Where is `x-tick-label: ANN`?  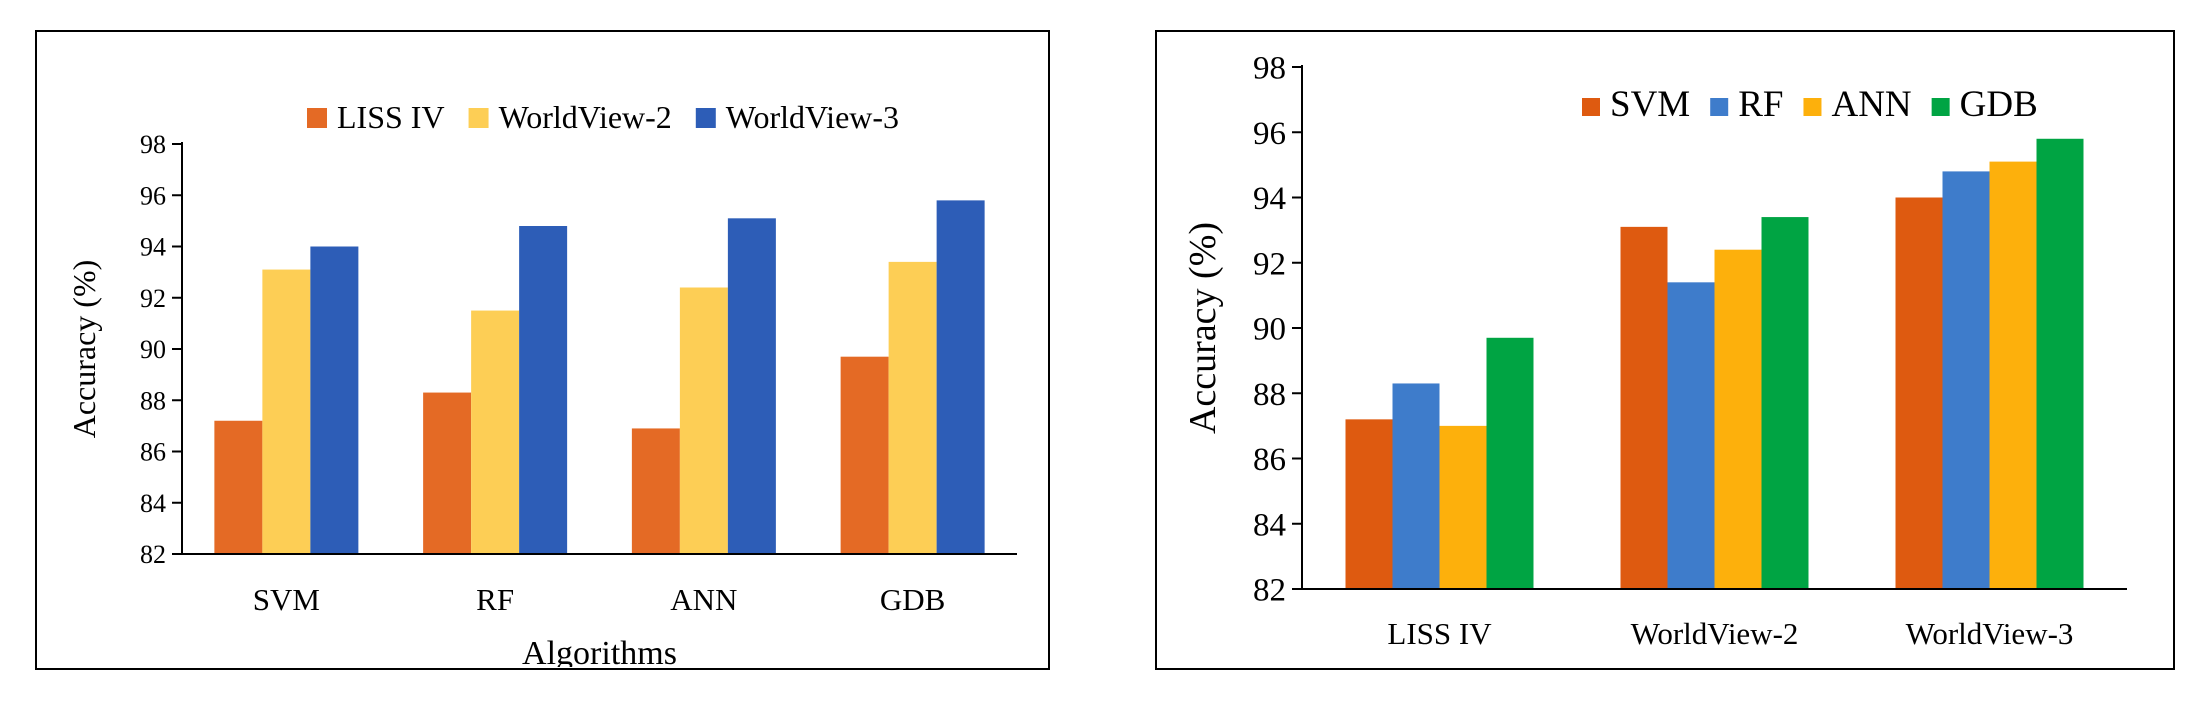
x-tick-label: ANN is located at coordinates (703, 599).